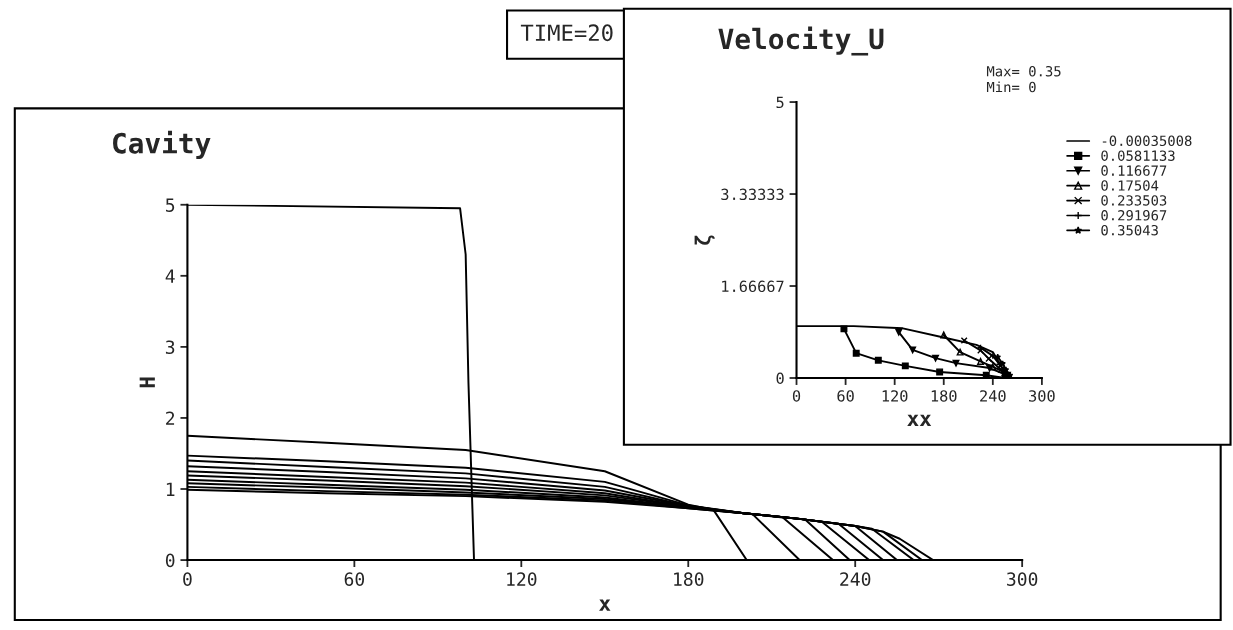 The height and width of the screenshot is (630, 1233). I want to click on y-tick-label: 3, so click(170, 347).